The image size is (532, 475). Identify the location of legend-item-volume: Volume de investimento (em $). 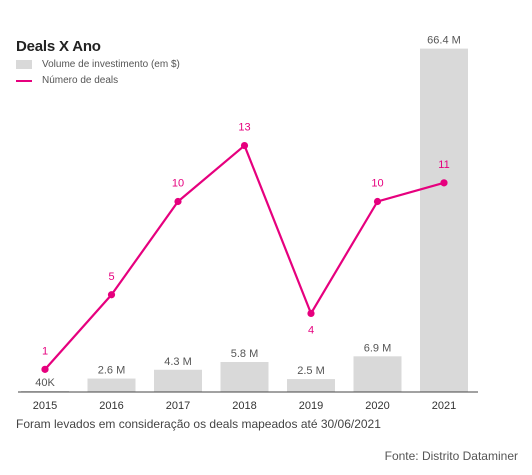
(98, 64).